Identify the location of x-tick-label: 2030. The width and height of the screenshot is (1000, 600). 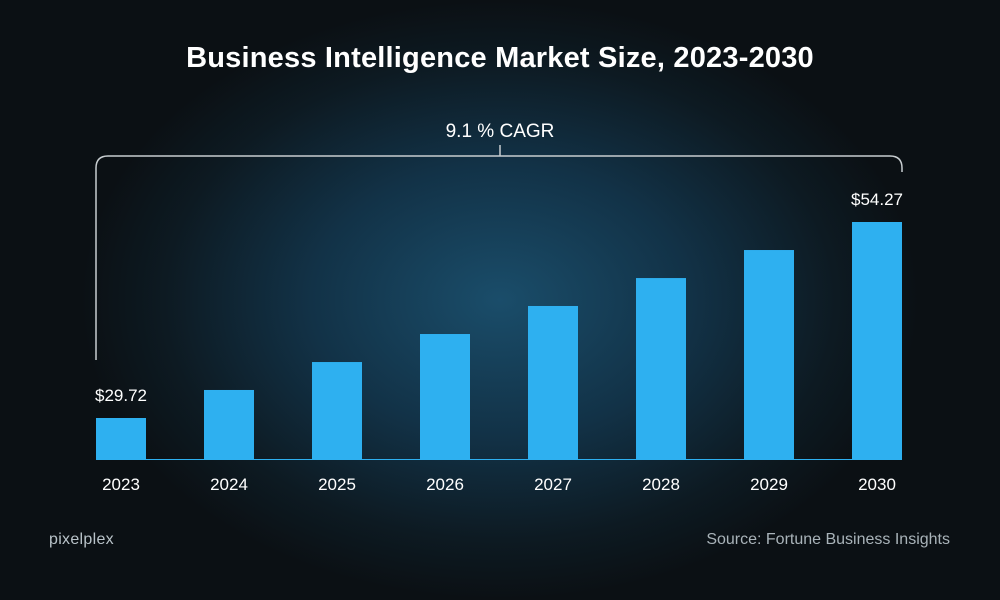
(877, 484).